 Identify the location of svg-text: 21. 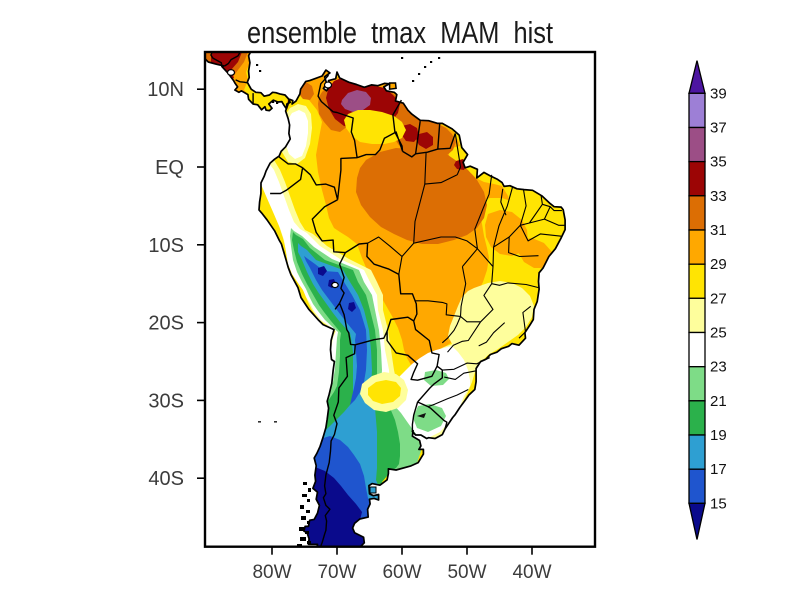
(718, 401).